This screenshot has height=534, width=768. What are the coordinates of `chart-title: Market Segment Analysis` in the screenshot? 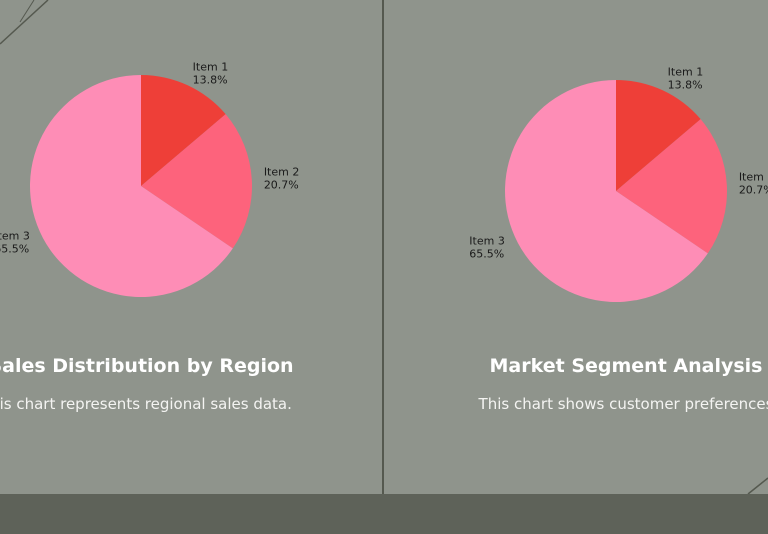 It's located at (626, 366).